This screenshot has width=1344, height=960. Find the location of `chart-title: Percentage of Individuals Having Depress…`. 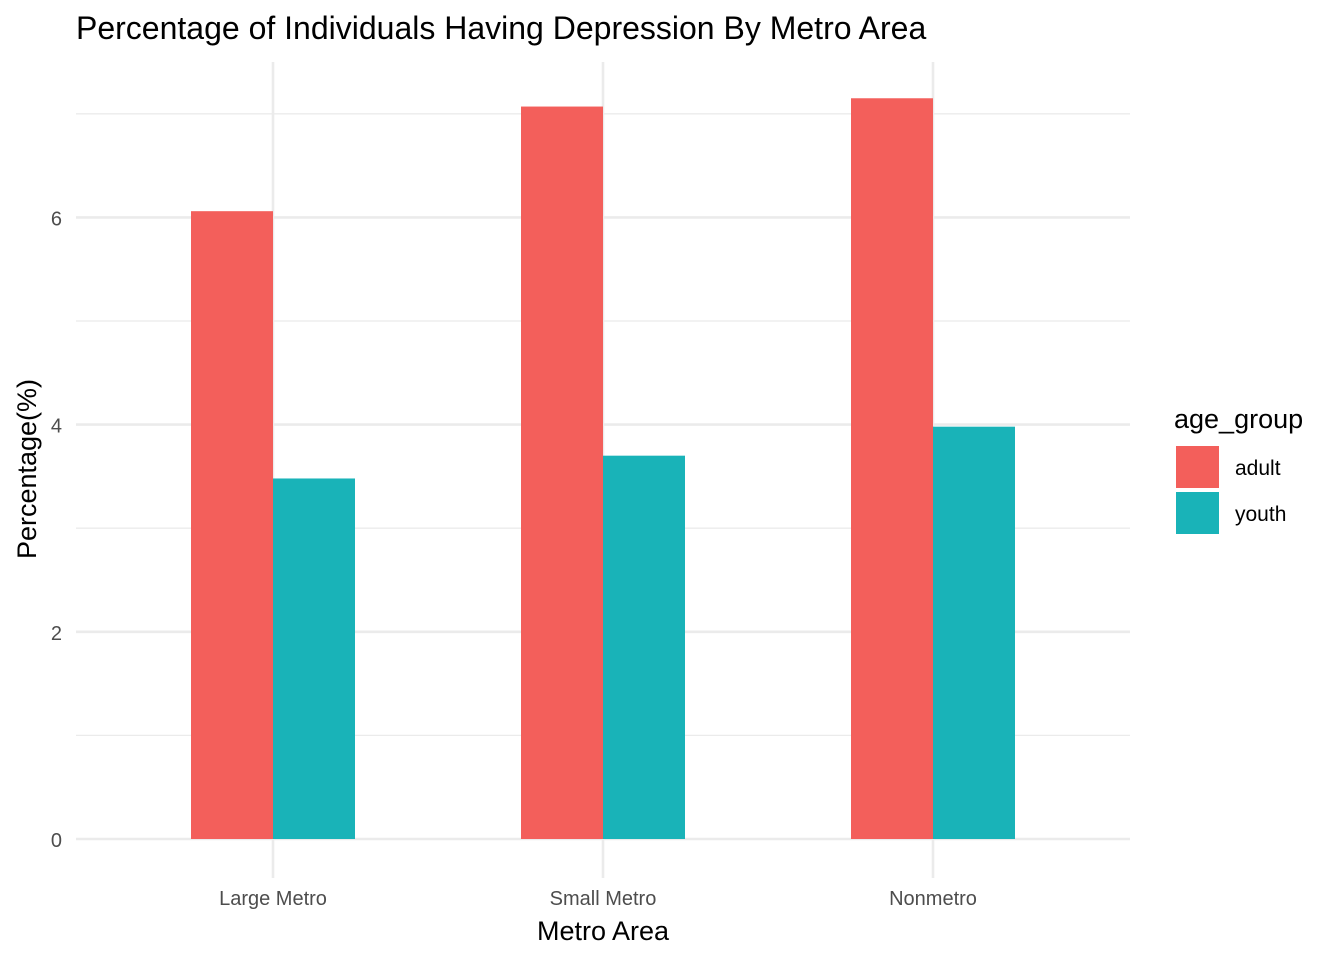

chart-title: Percentage of Individuals Having Depress… is located at coordinates (501, 28).